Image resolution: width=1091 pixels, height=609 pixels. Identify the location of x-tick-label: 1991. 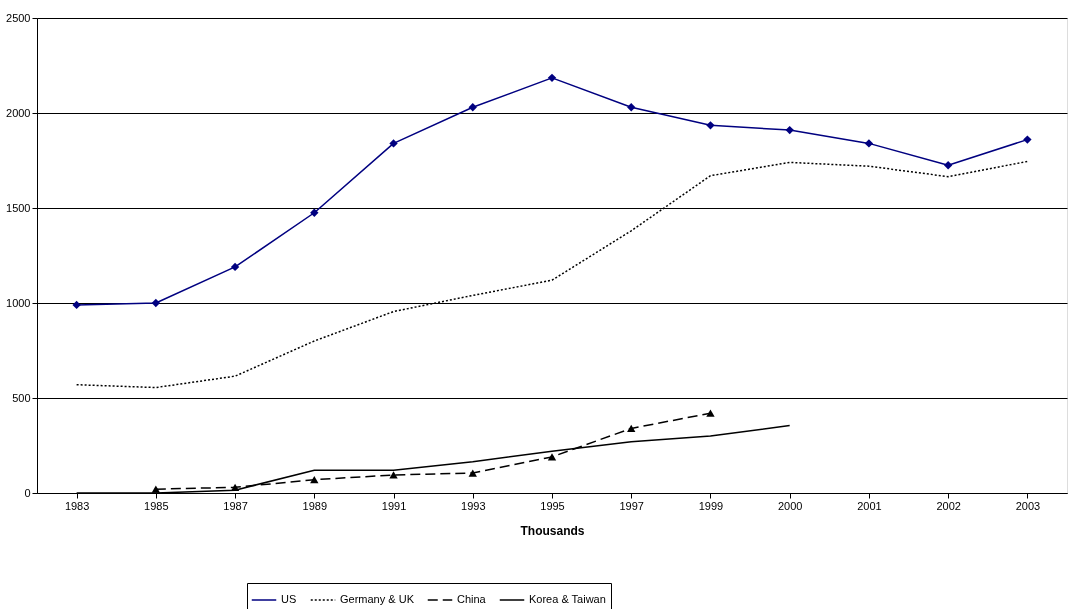
(394, 505).